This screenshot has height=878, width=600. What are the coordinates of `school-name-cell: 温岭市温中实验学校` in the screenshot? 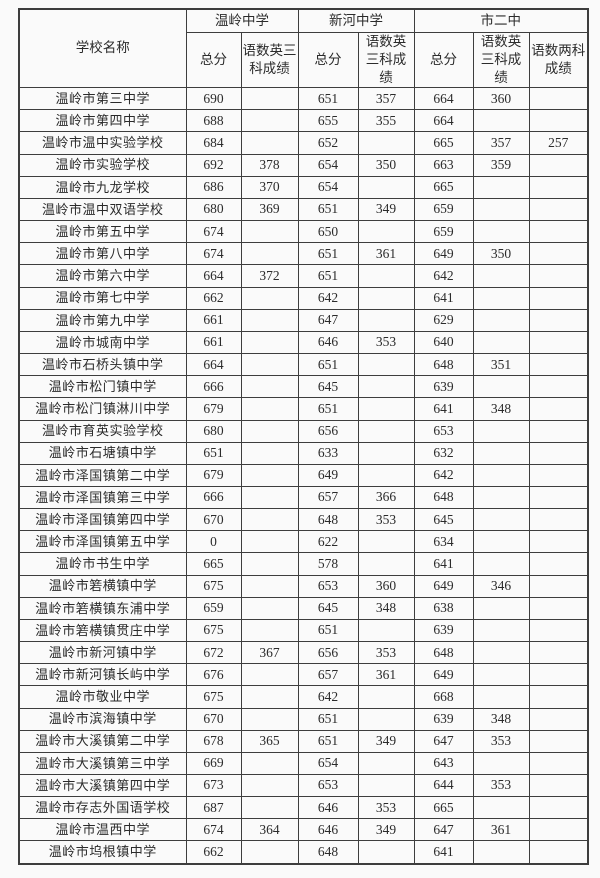 It's located at (102, 143).